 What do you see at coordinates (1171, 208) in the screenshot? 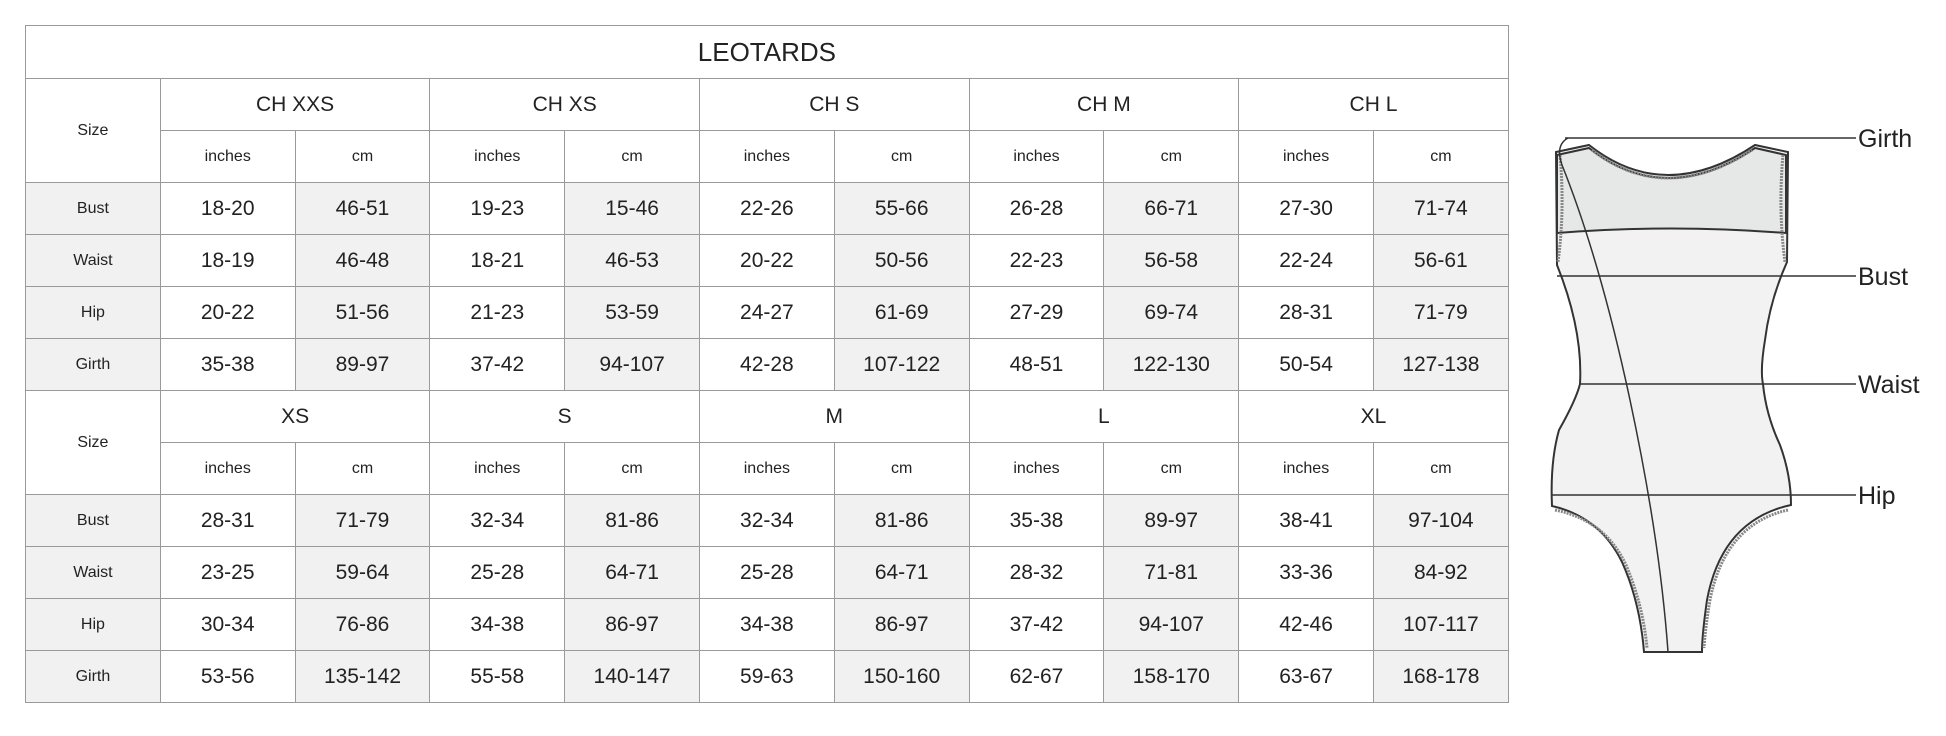
I see `cm-value: 66-71` at bounding box center [1171, 208].